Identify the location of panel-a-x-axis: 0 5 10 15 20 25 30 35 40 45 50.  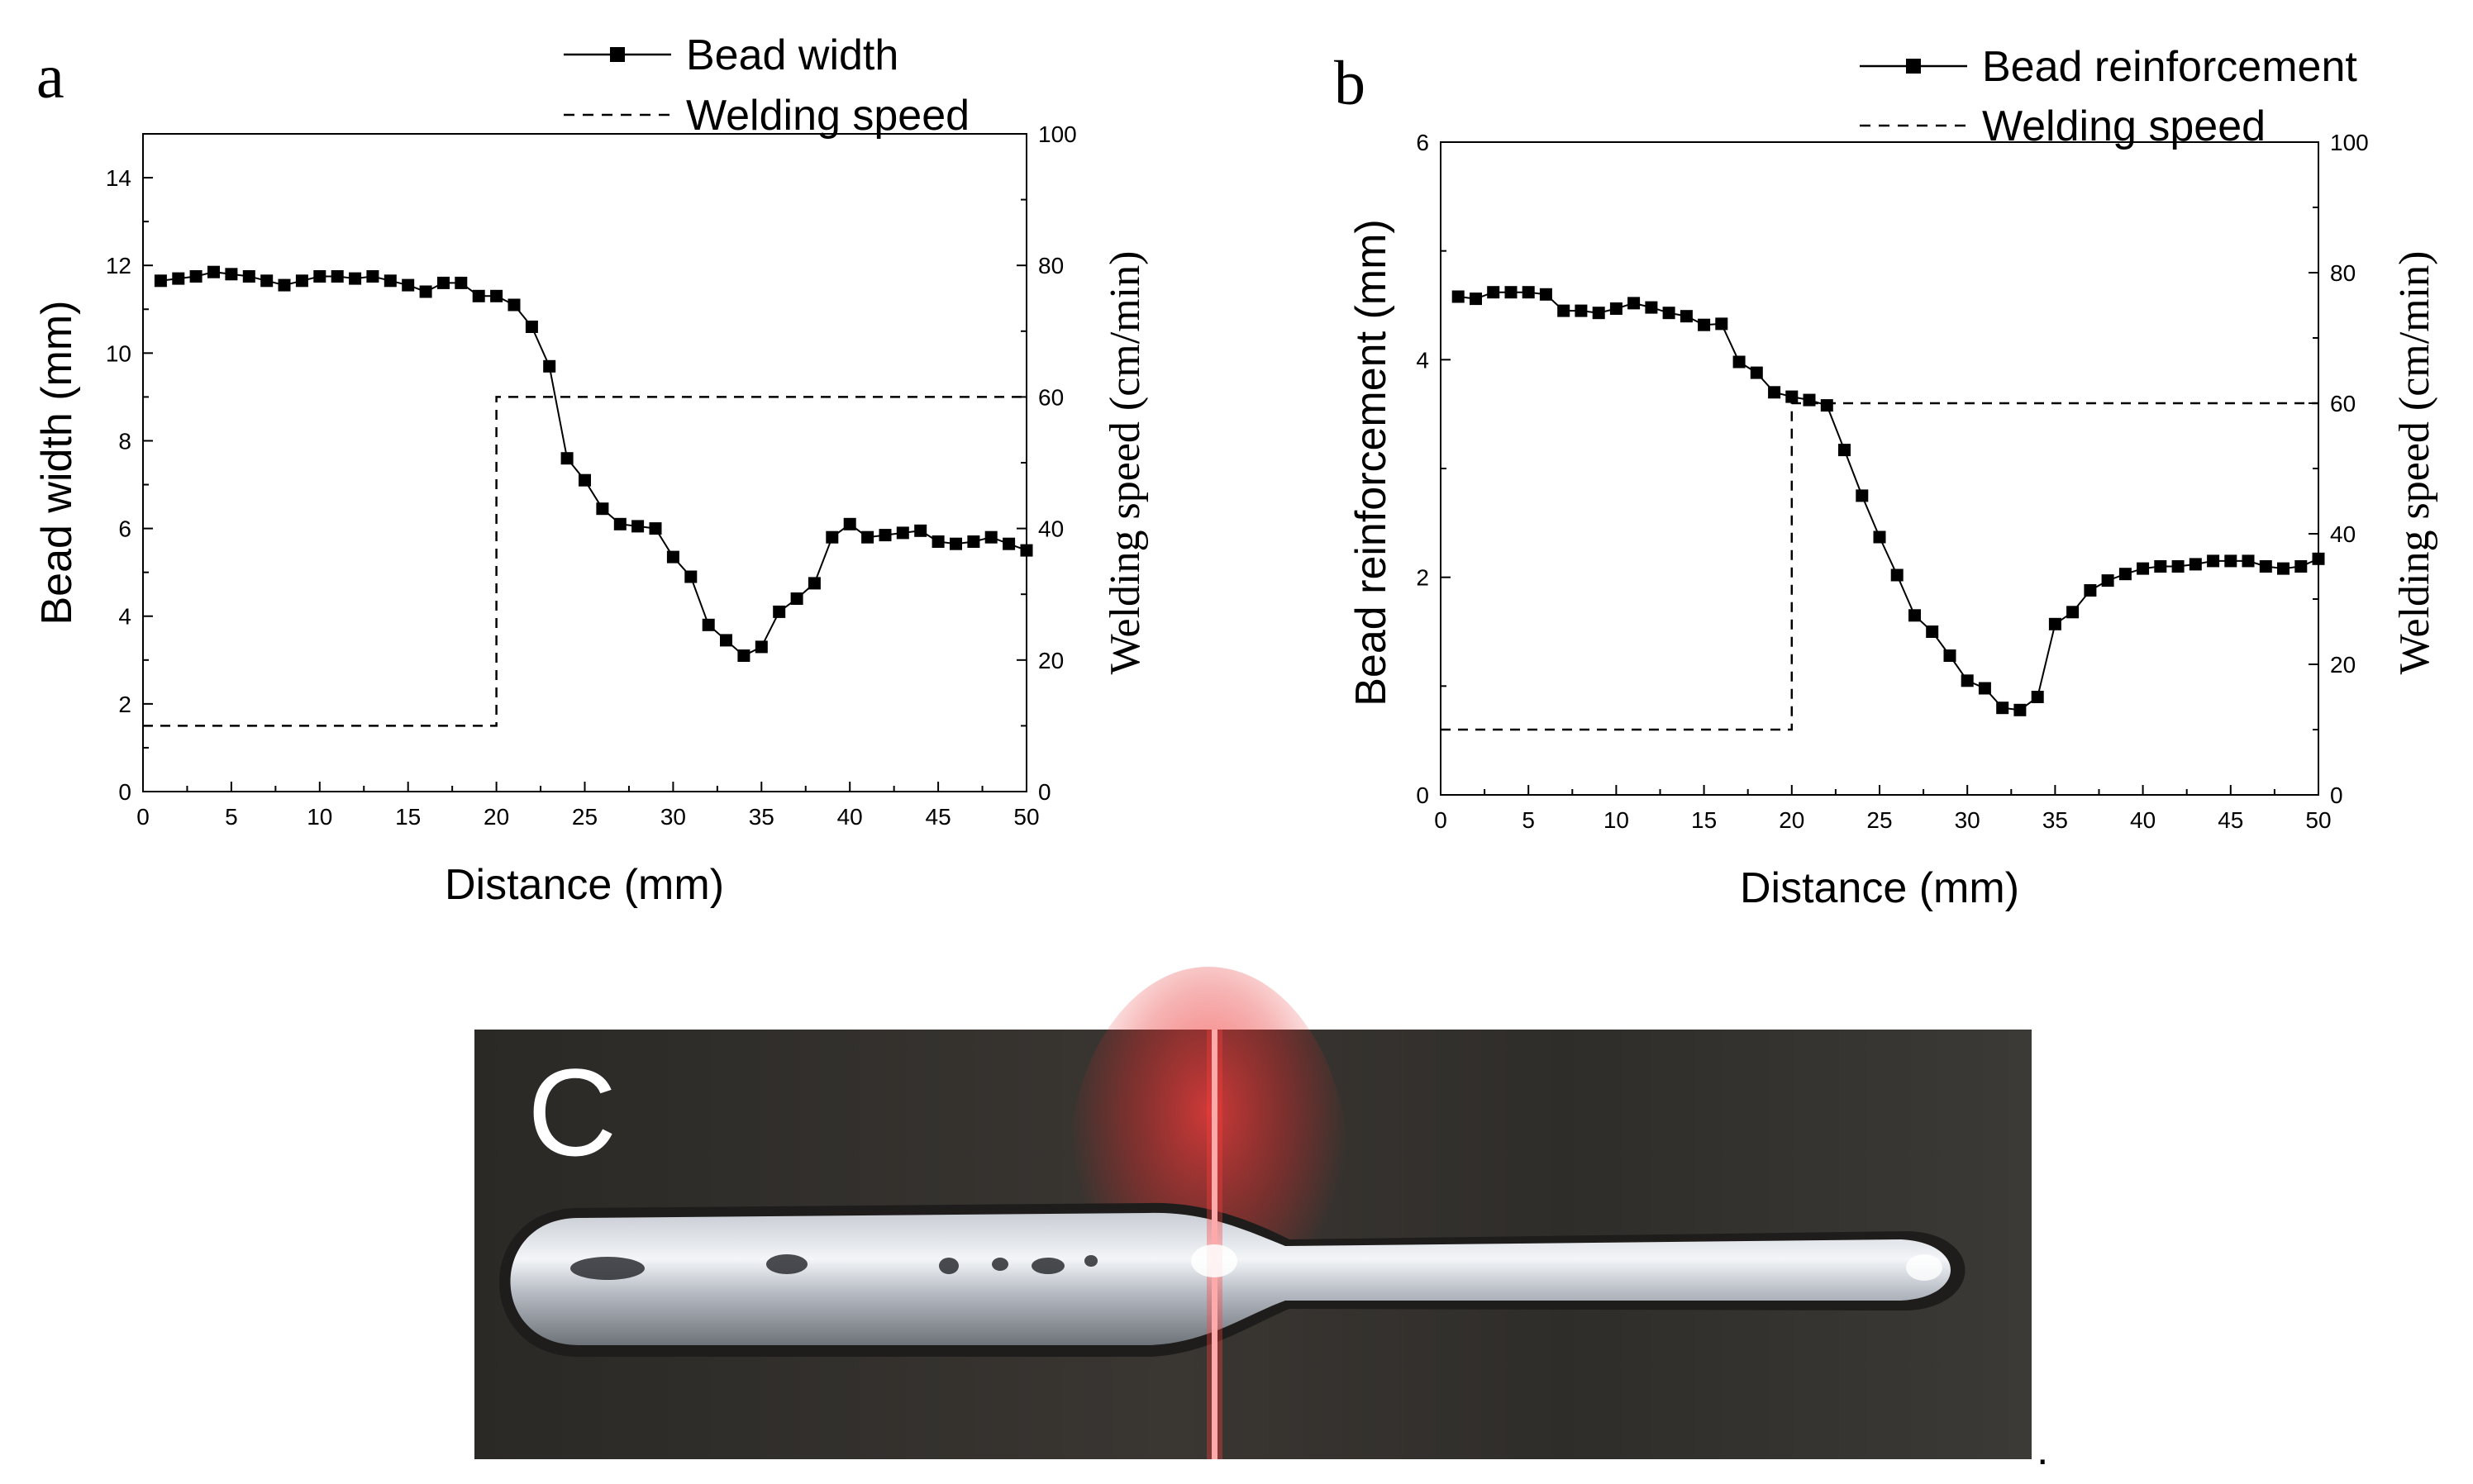
(588, 806).